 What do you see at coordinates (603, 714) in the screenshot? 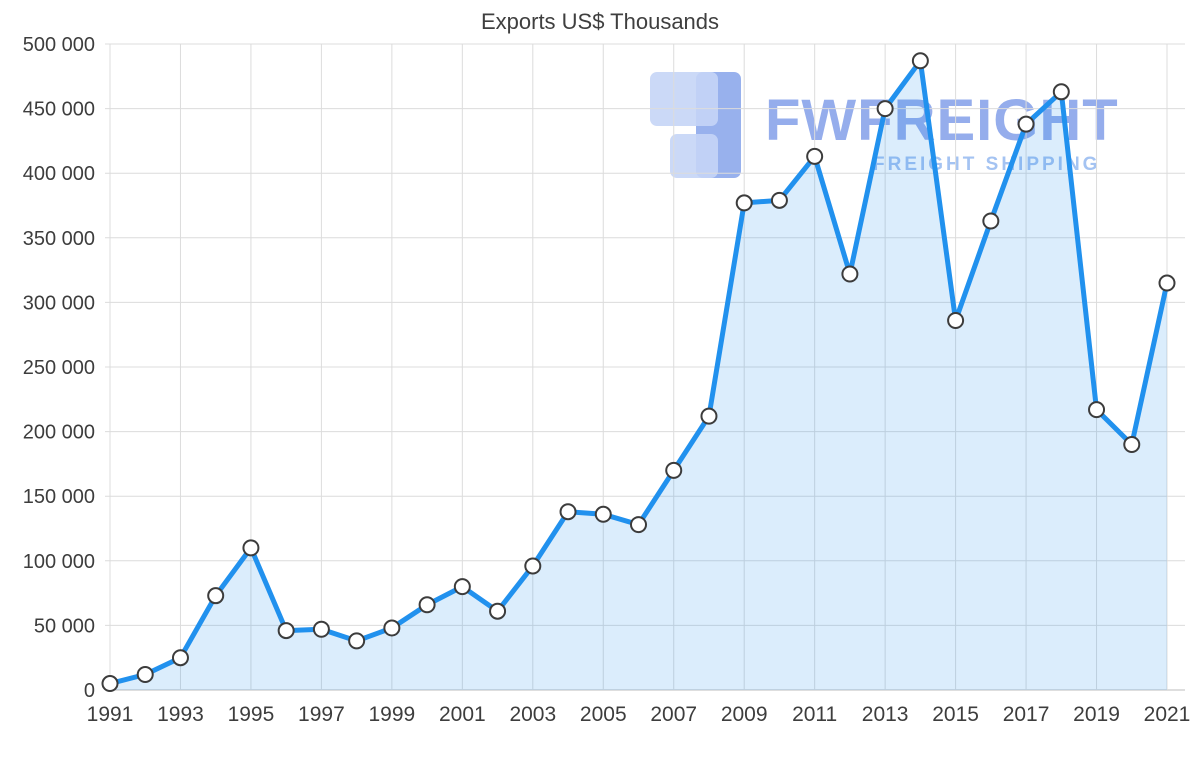
I see `x-tick-label: 2005` at bounding box center [603, 714].